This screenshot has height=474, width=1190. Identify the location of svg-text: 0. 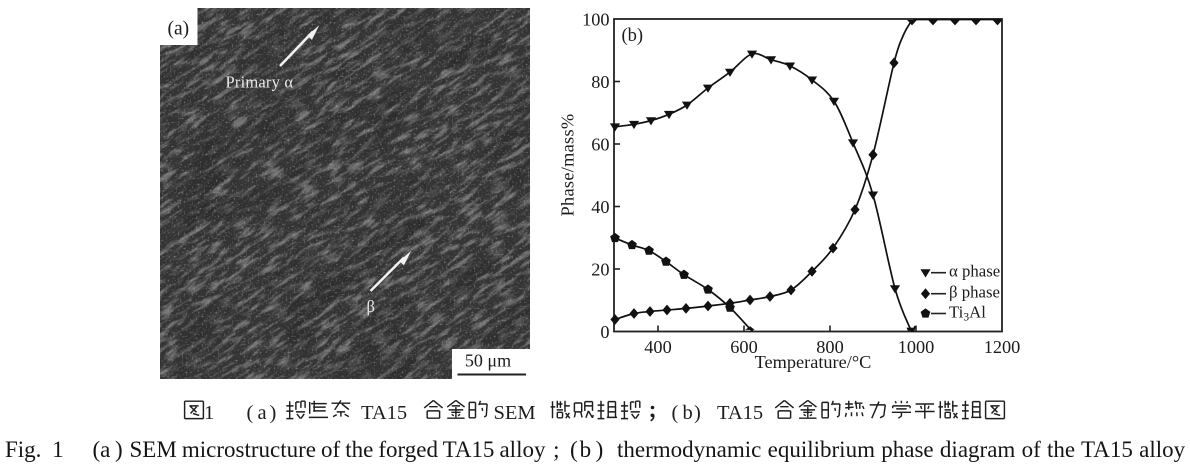
(604, 332).